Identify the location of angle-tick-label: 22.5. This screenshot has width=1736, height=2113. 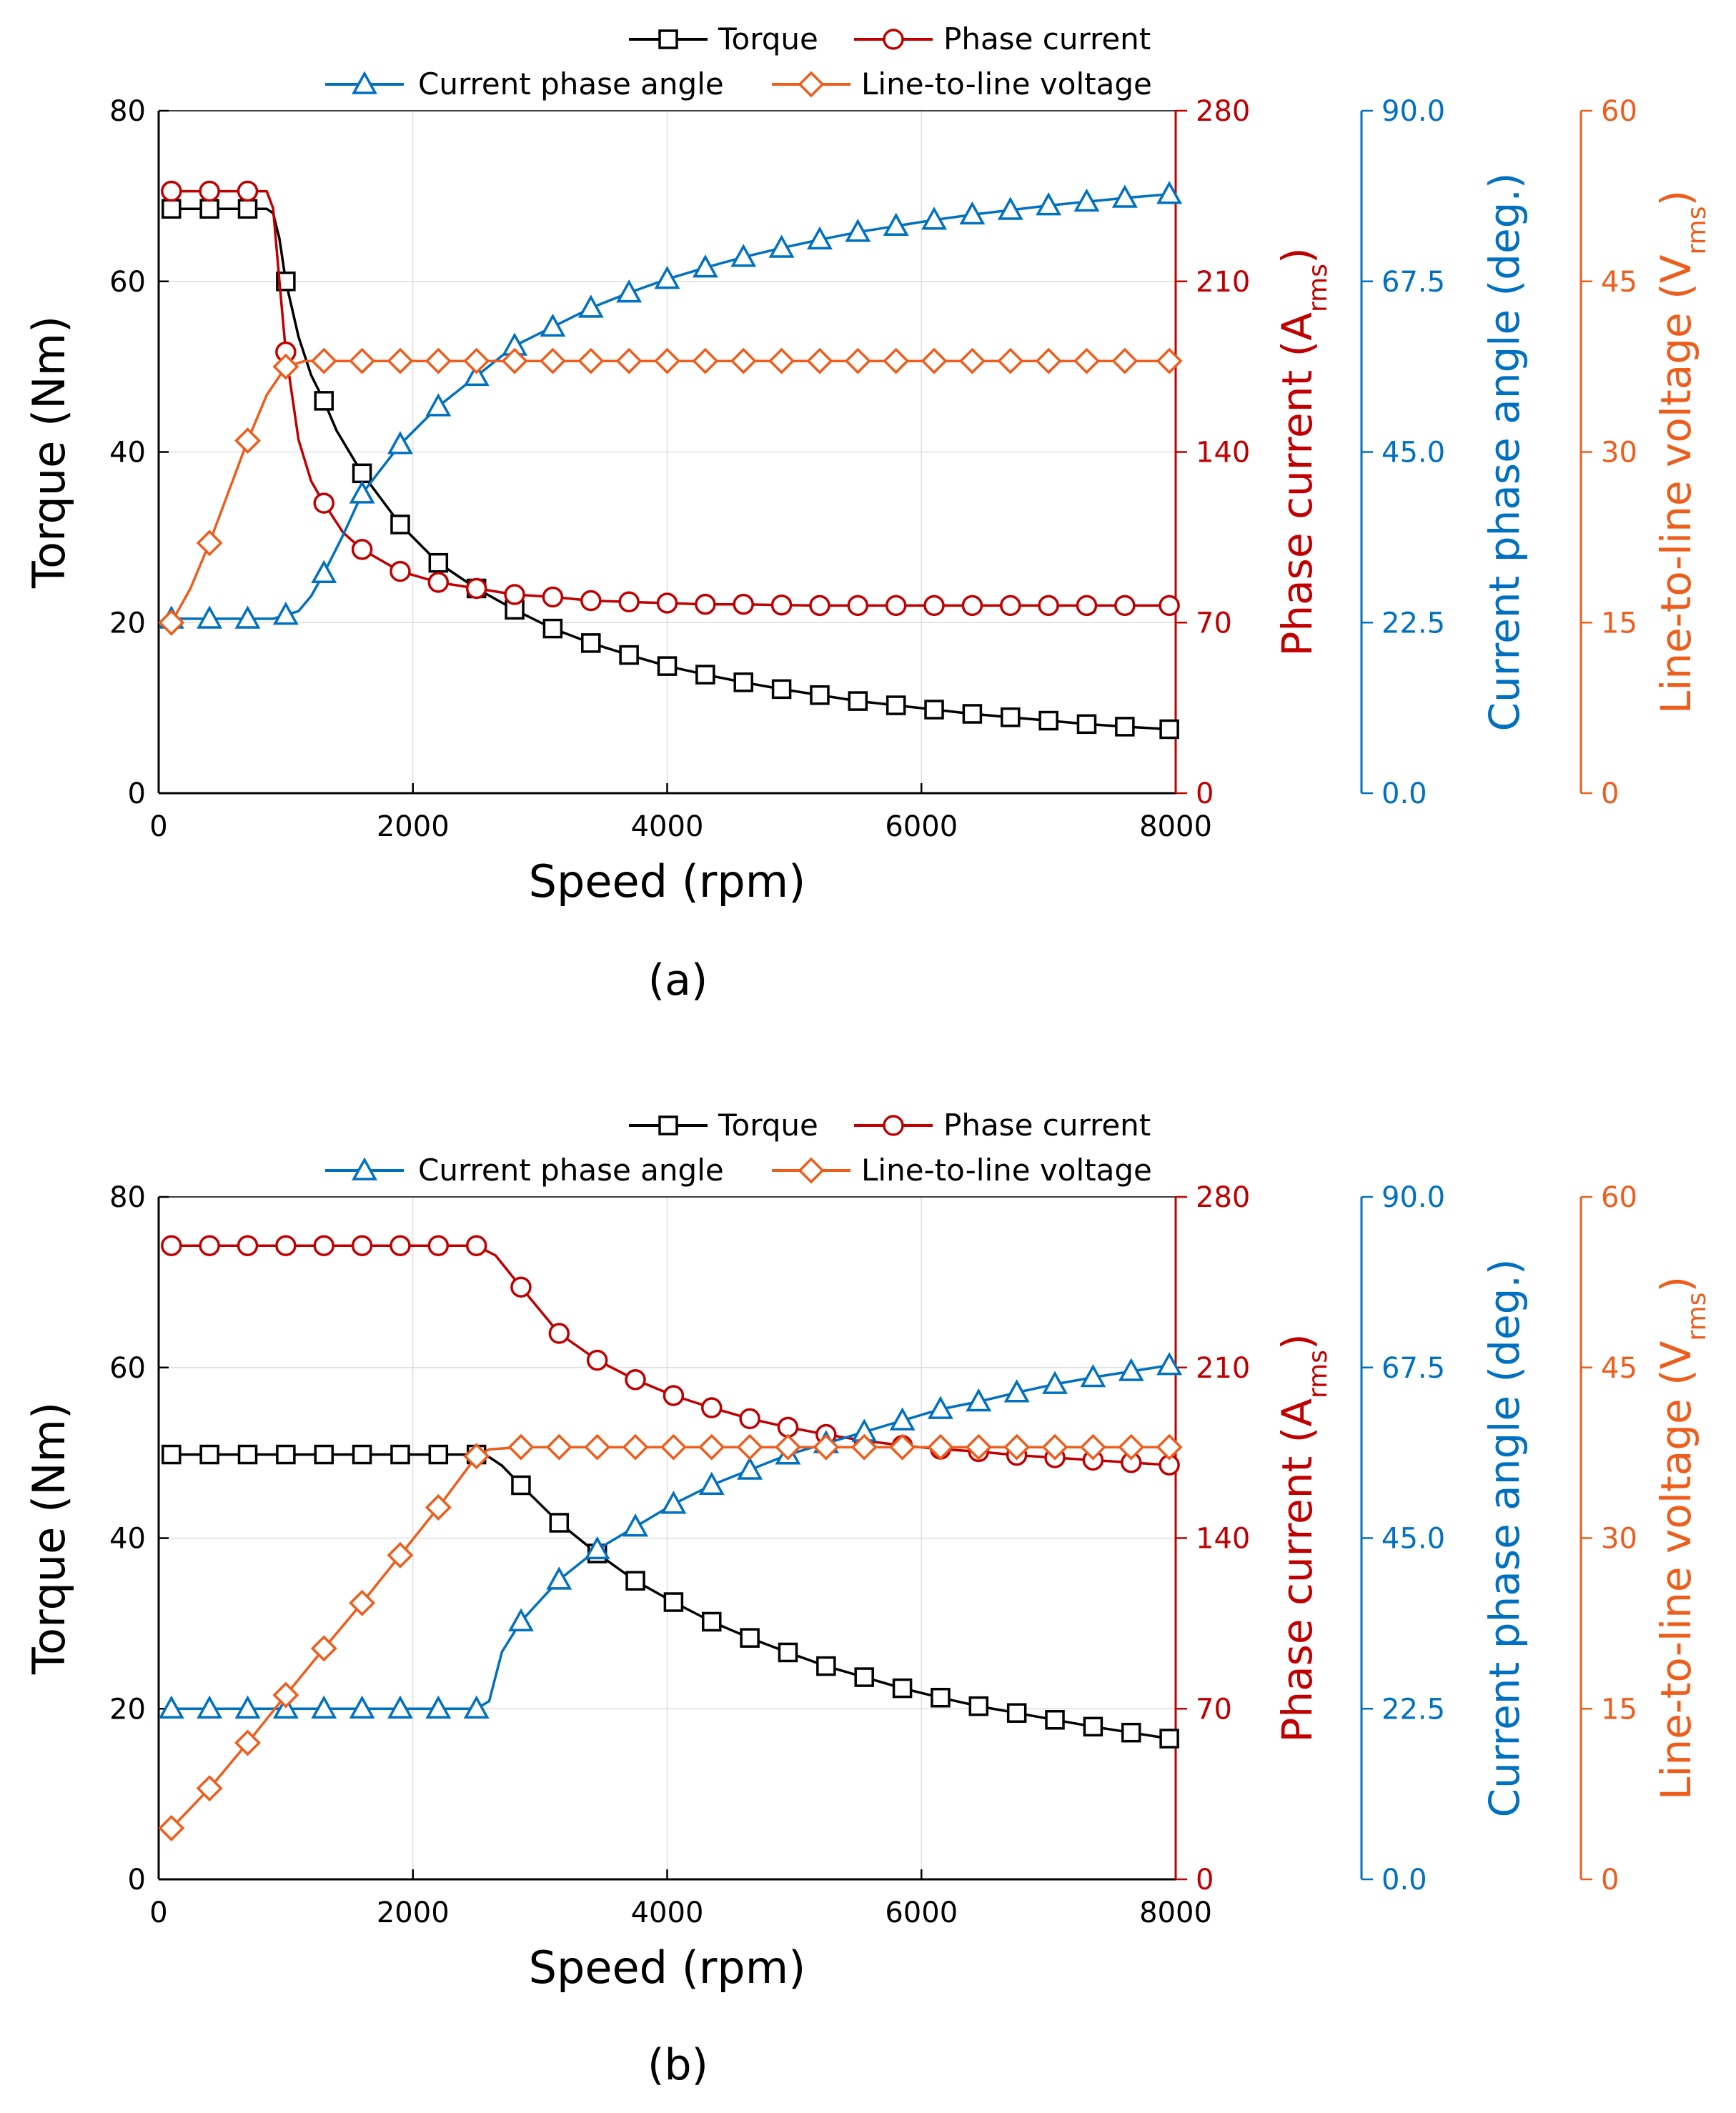
(1413, 1709).